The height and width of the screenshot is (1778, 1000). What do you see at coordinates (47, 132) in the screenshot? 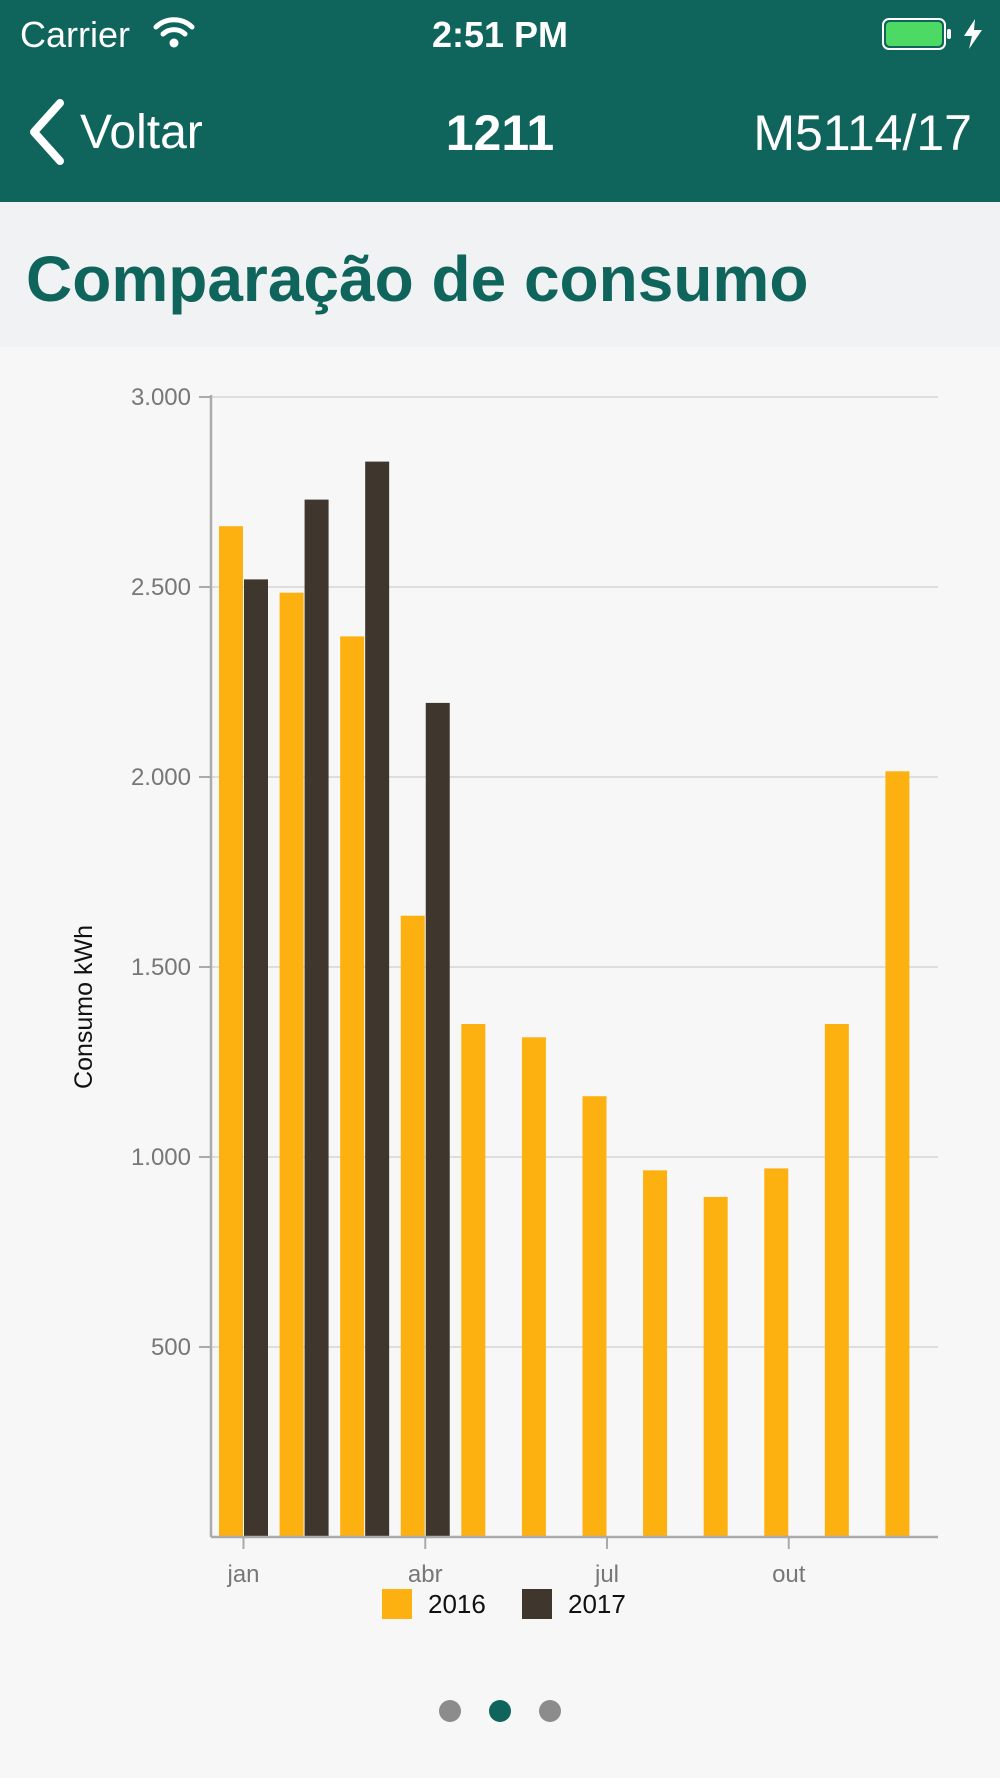
I see `chevron-left-icon` at bounding box center [47, 132].